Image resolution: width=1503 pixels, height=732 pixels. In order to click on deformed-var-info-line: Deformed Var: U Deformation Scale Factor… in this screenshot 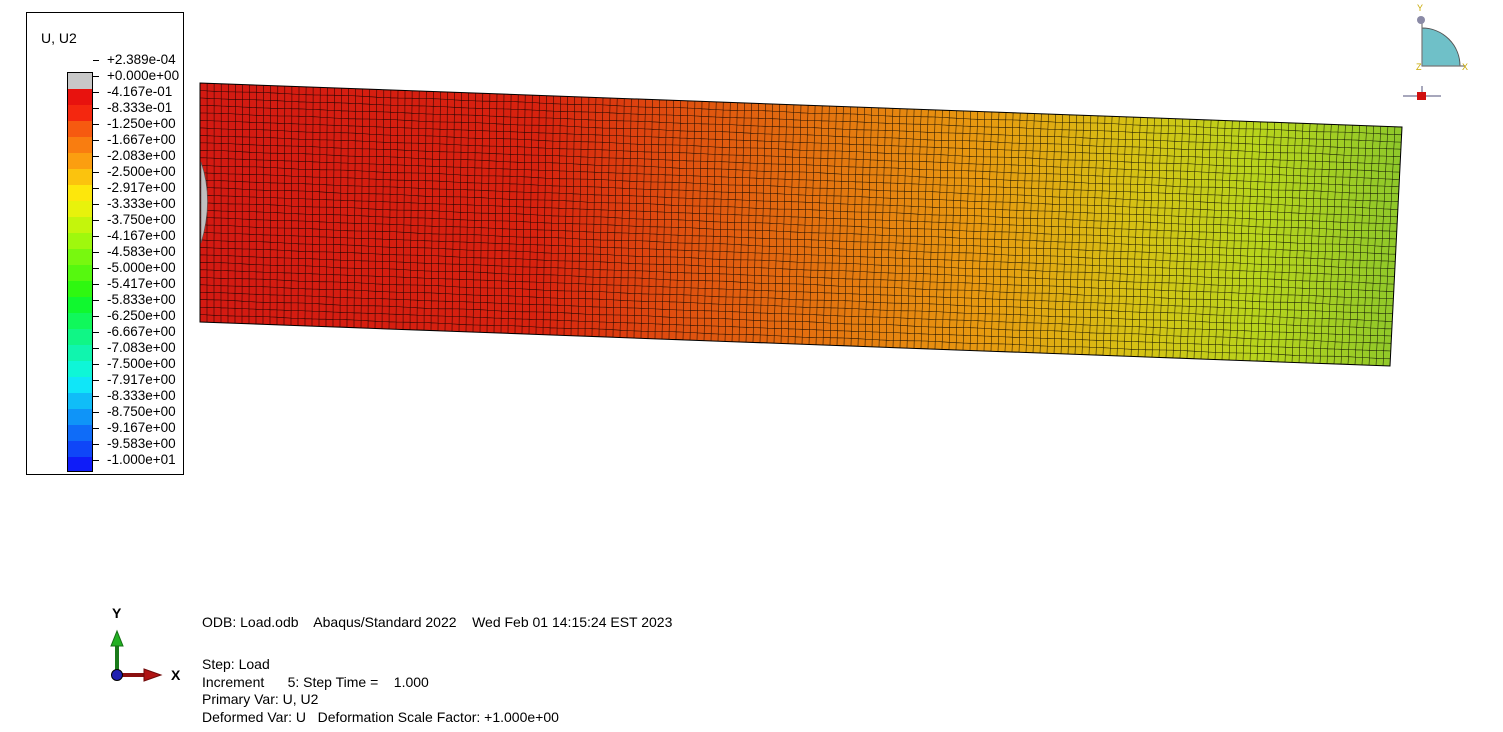, I will do `click(380, 717)`.